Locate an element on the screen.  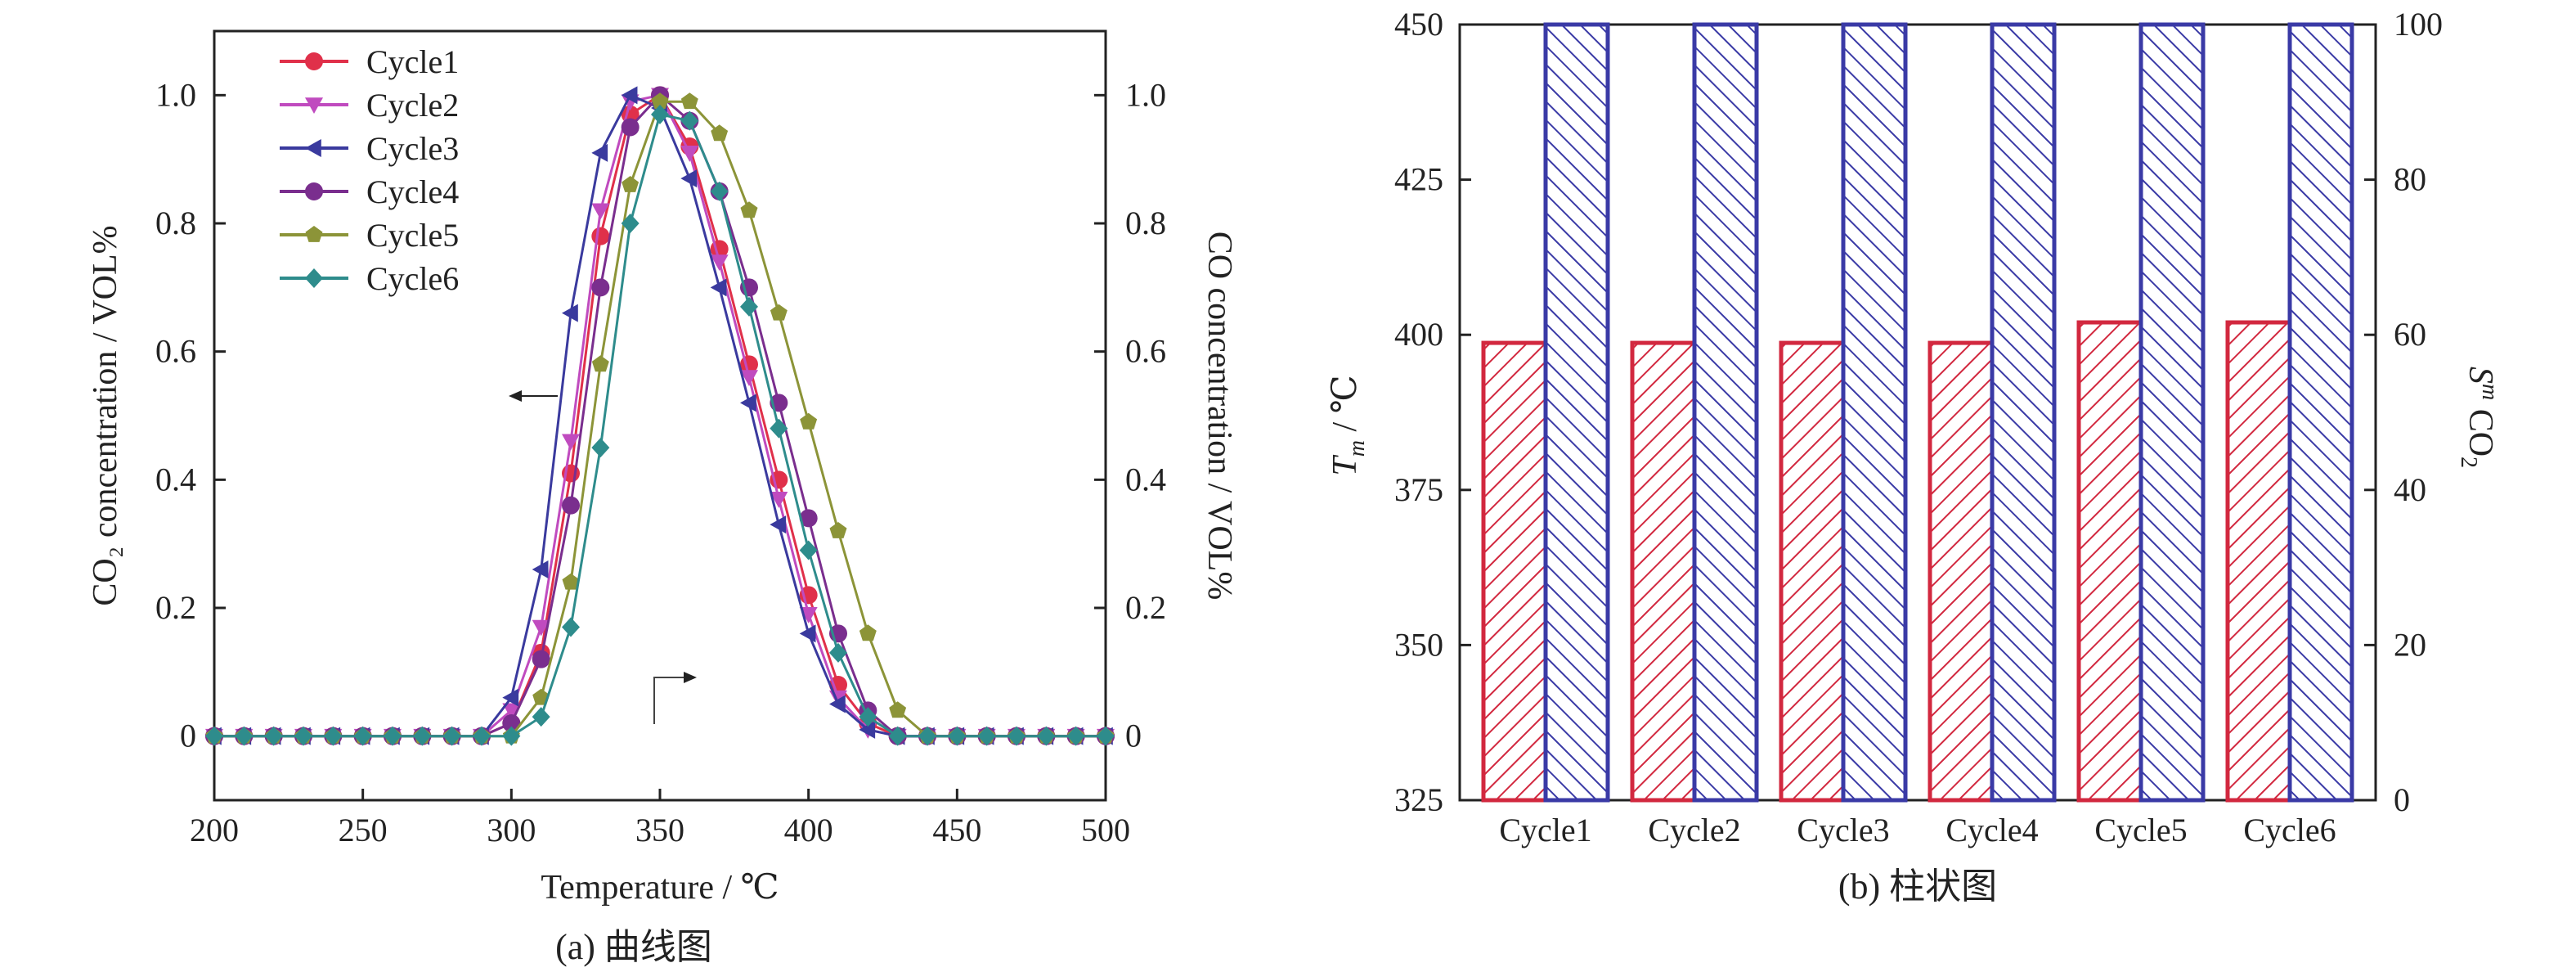
left-y-axis-title: CO₂ concentration / VOL% is located at coordinates (105, 415).